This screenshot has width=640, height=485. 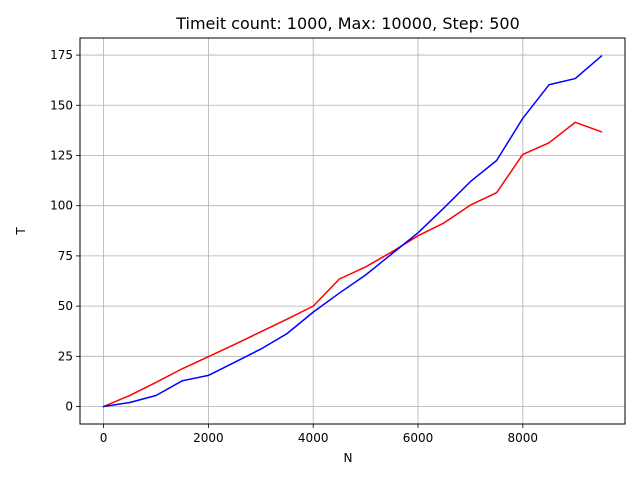 What do you see at coordinates (313, 438) in the screenshot?
I see `x-tick-label: 4000` at bounding box center [313, 438].